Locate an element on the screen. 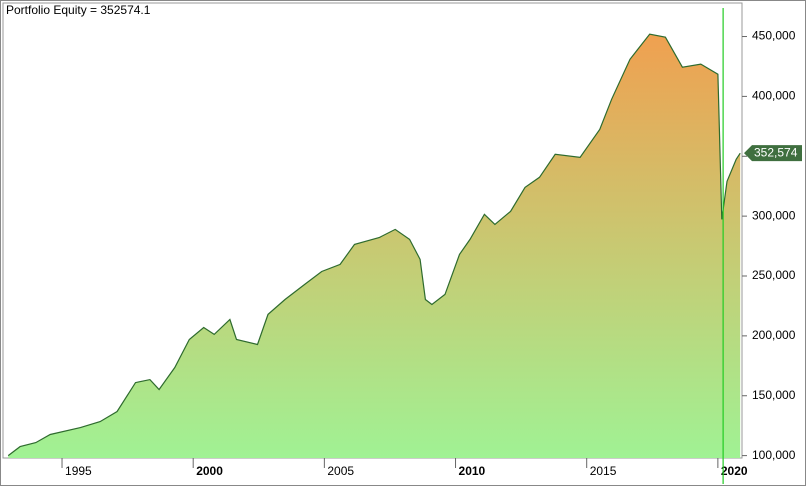 The image size is (806, 486). last-value-label: 352,574 is located at coordinates (776, 152).